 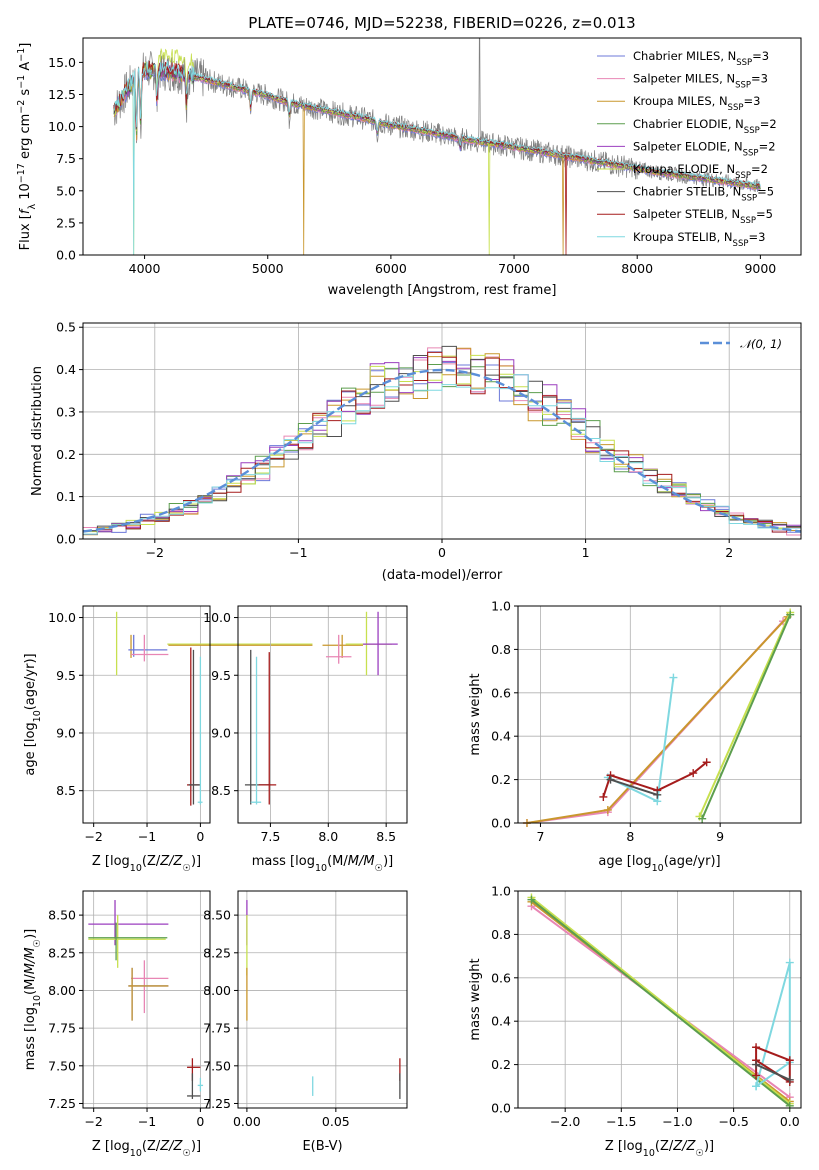 I want to click on y-tick-label: 9.5, so click(x=66, y=675).